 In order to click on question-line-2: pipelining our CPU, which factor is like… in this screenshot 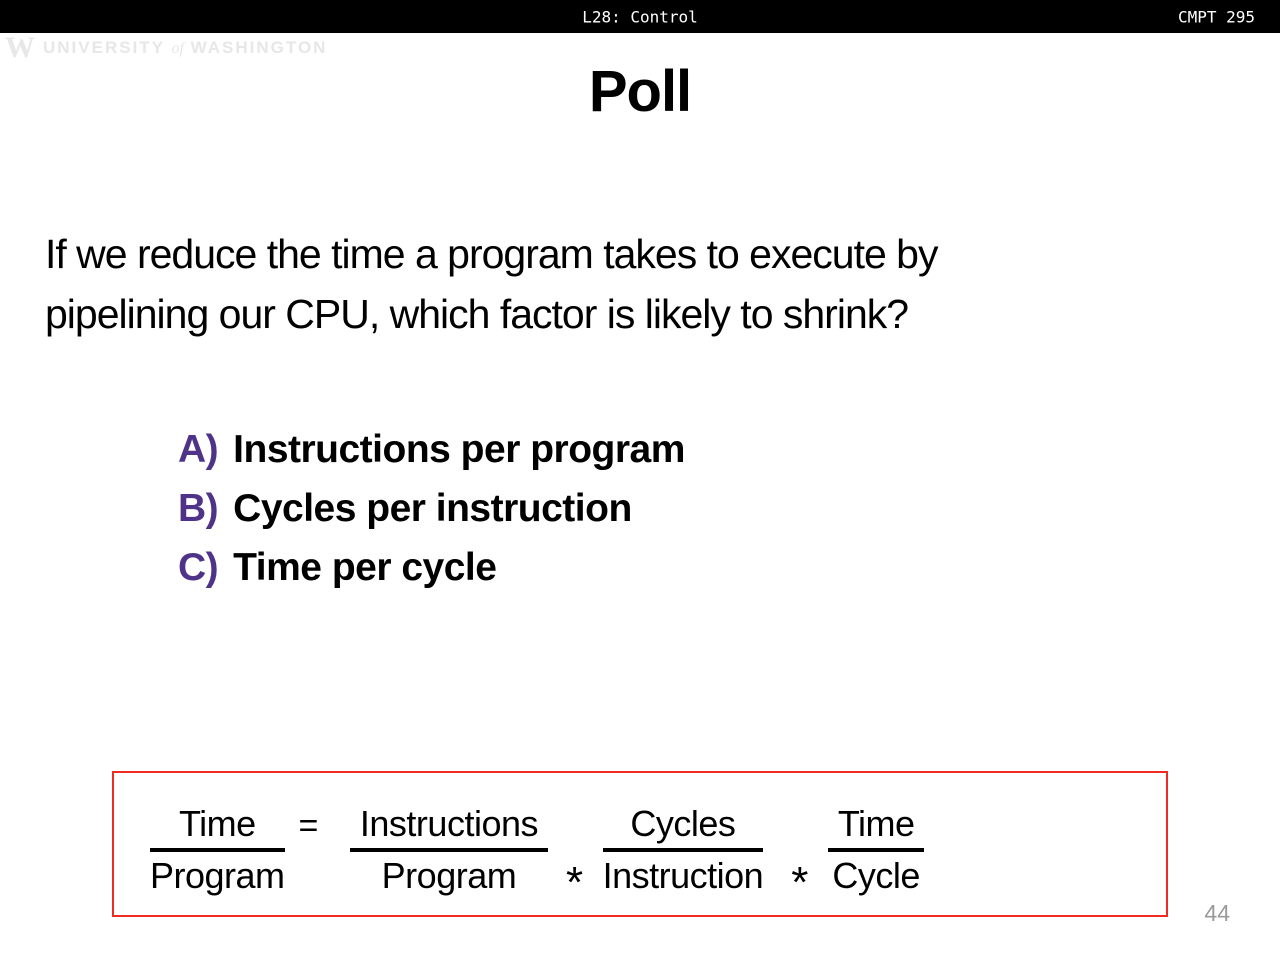, I will do `click(477, 314)`.